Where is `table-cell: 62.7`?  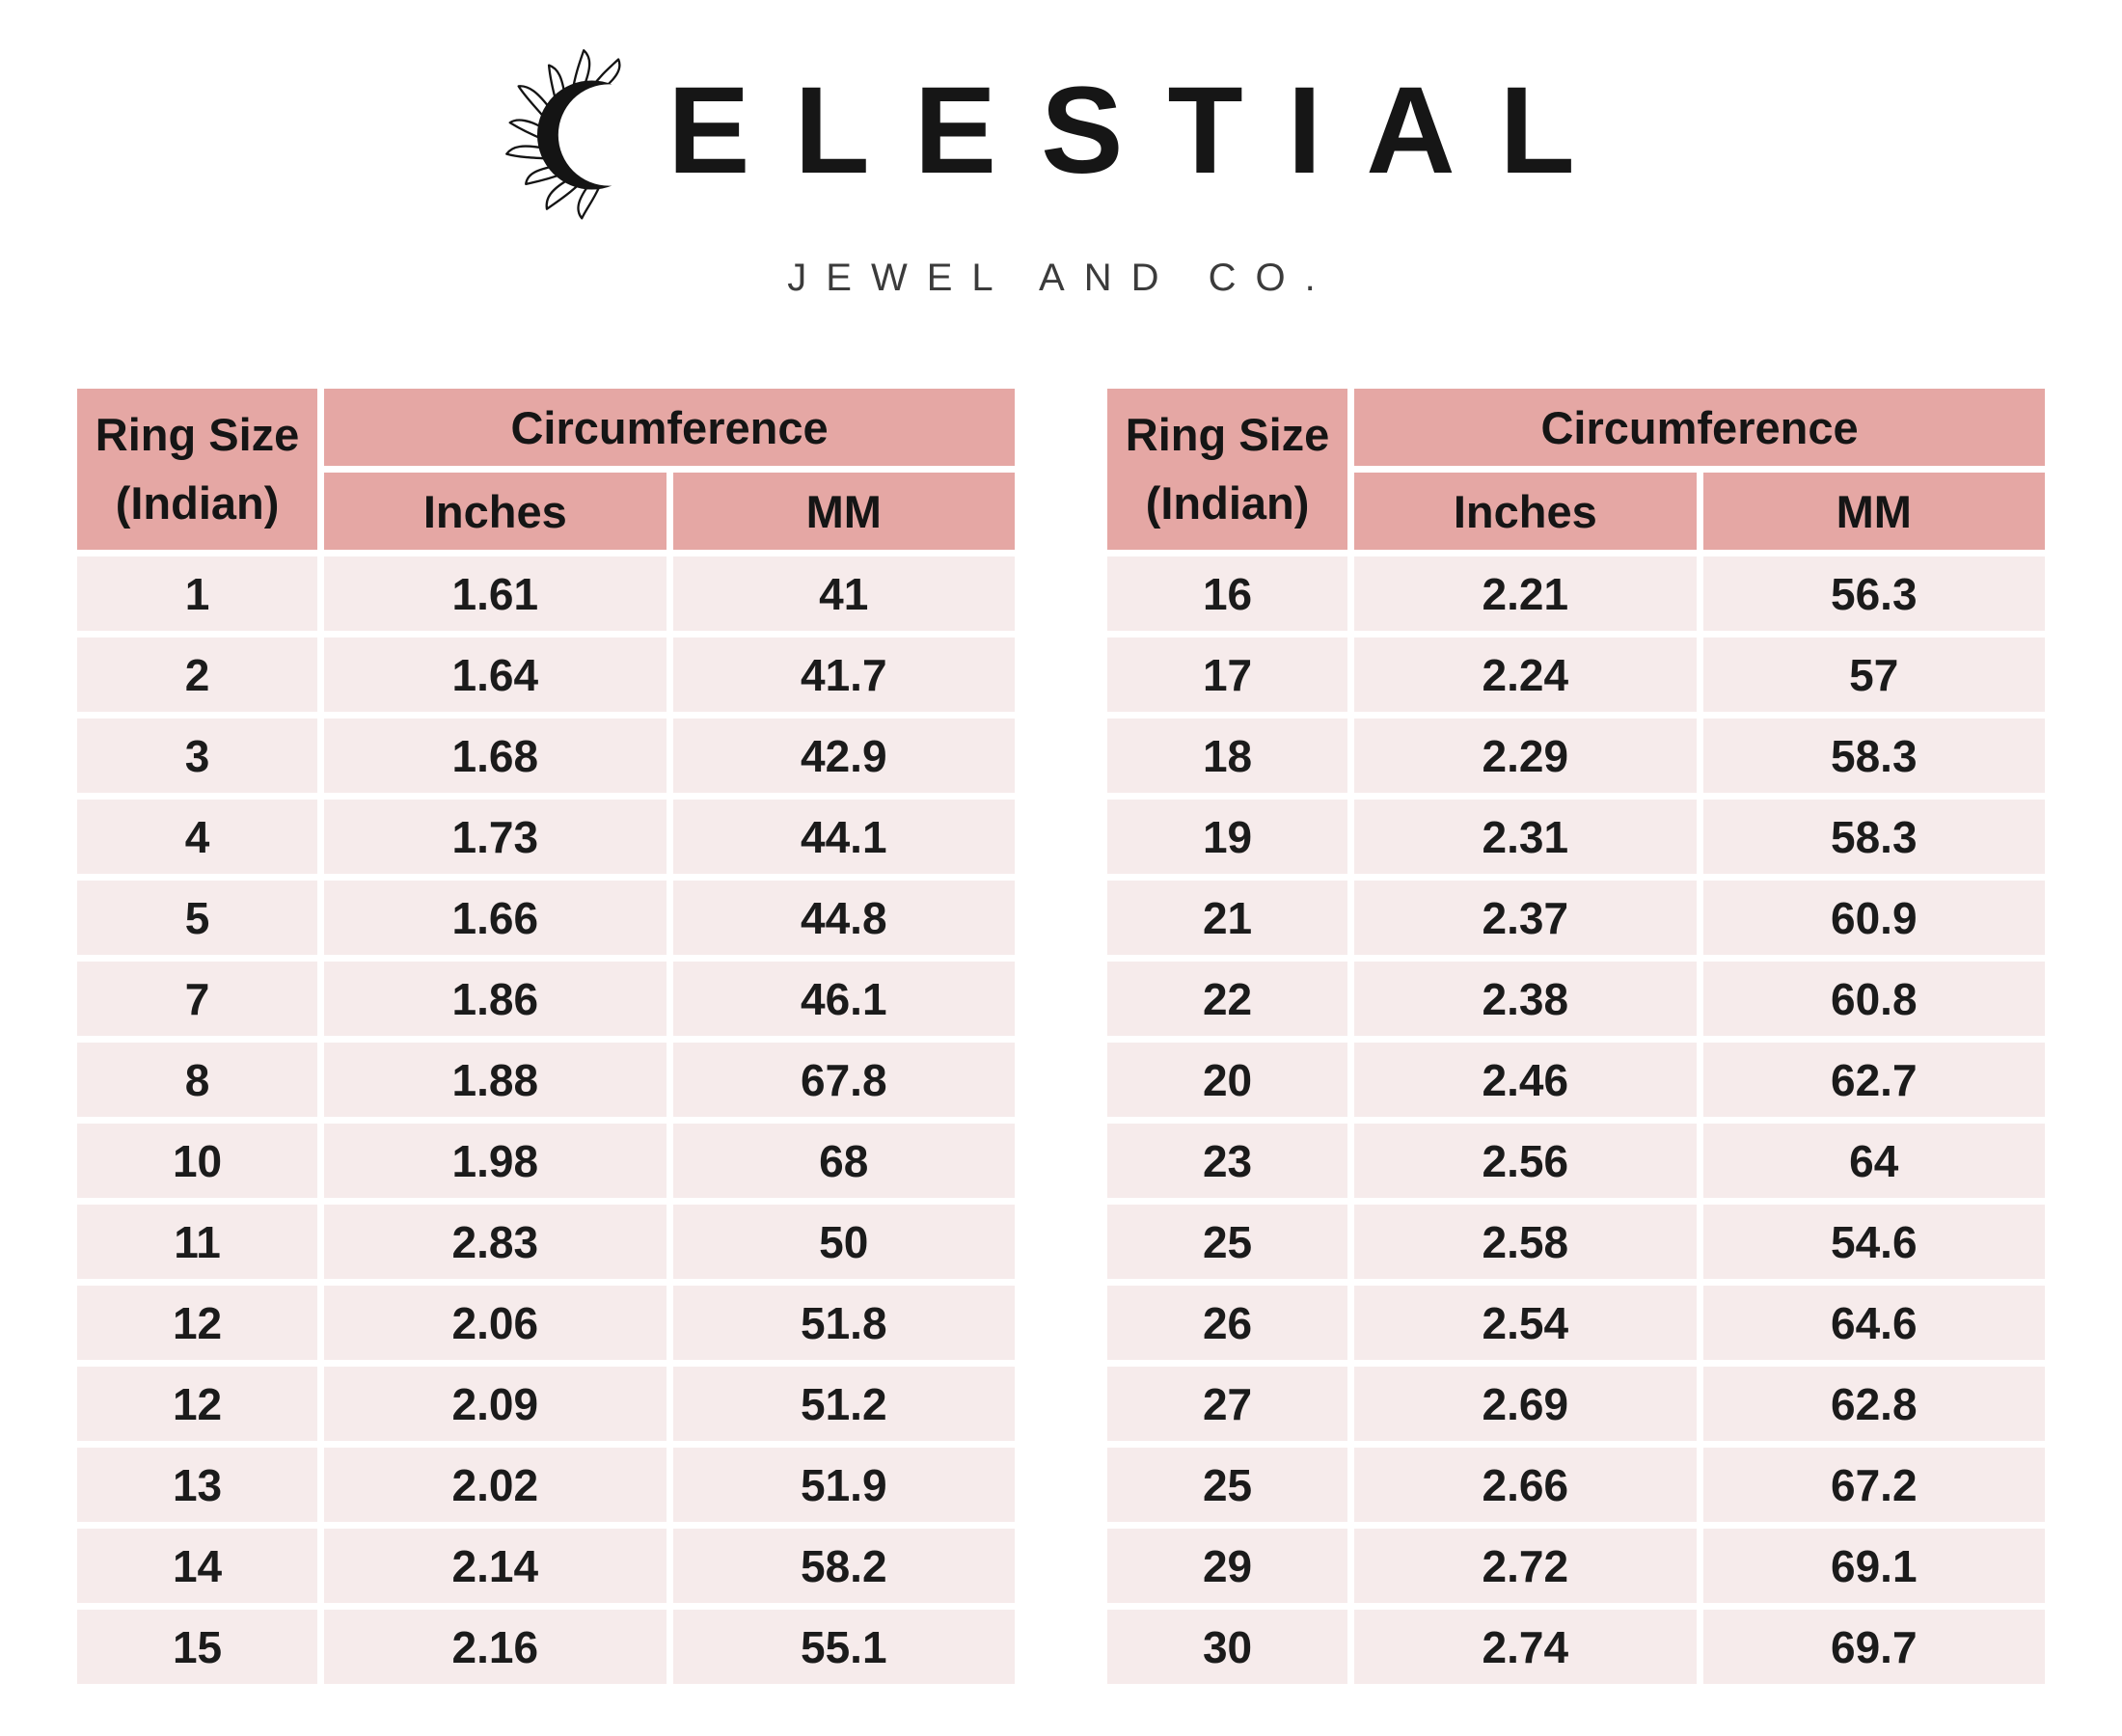 table-cell: 62.7 is located at coordinates (1874, 1080).